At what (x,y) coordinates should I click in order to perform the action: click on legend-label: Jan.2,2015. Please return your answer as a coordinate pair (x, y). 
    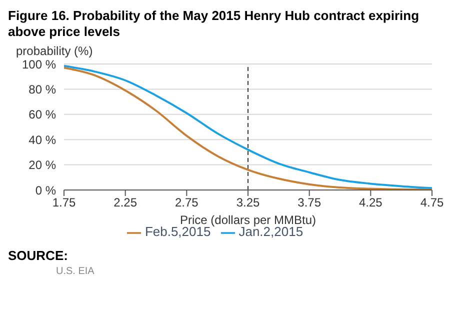
    Looking at the image, I should click on (271, 231).